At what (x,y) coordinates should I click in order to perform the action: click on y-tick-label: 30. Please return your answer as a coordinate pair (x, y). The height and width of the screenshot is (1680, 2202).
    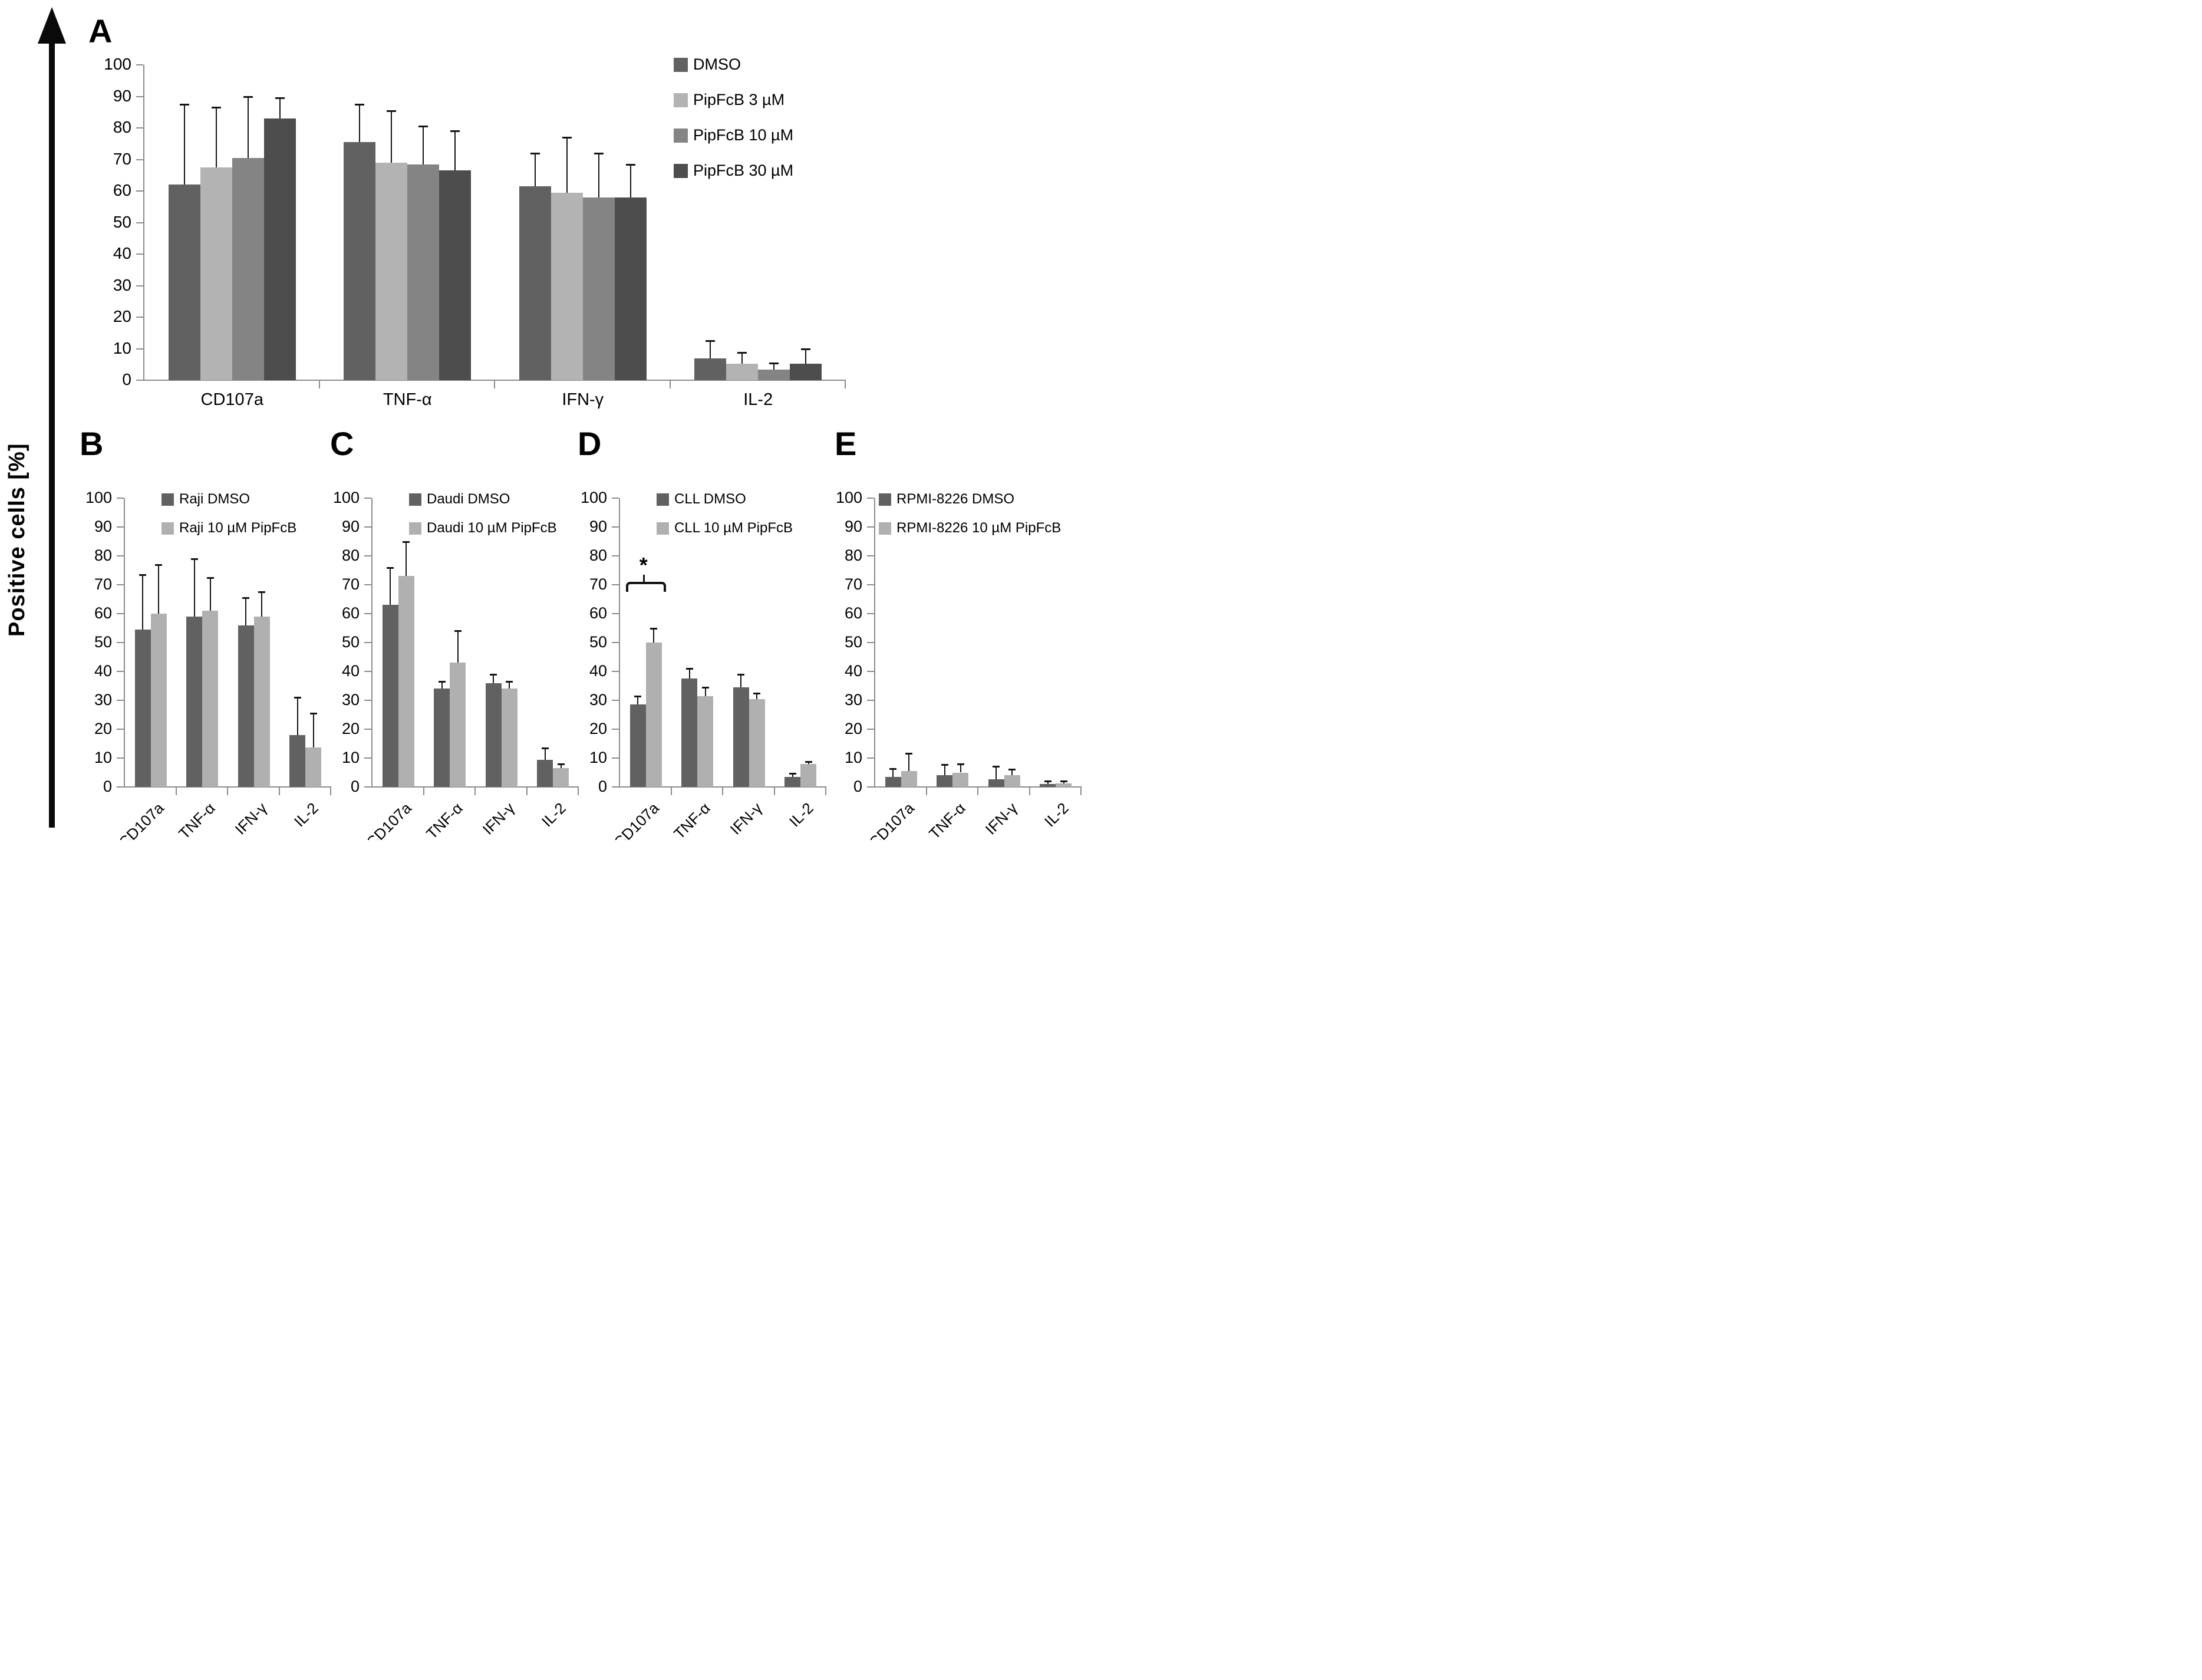
    Looking at the image, I should click on (122, 284).